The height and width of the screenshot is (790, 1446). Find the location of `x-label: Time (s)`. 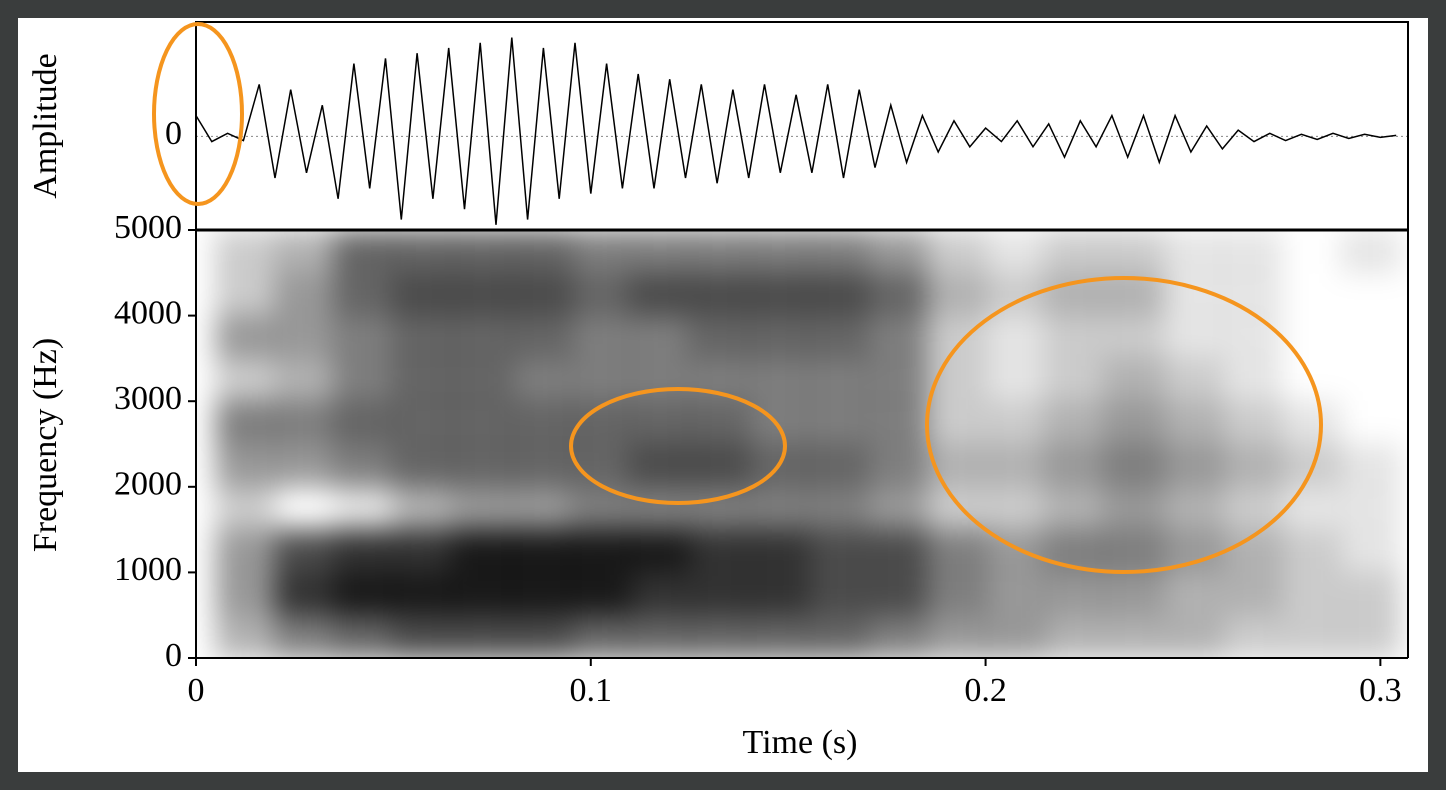

x-label: Time (s) is located at coordinates (800, 742).